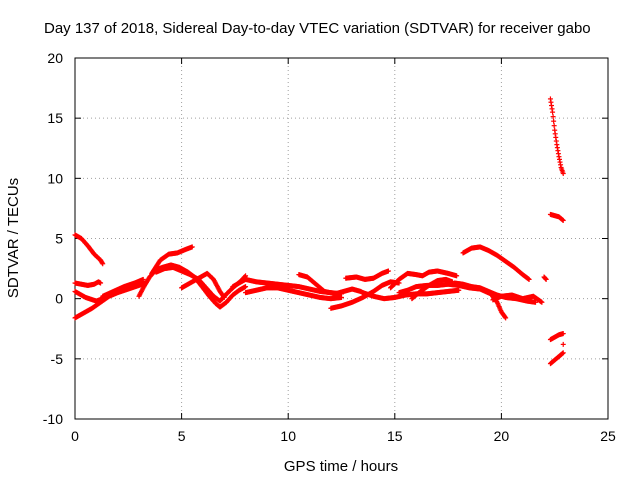 Image resolution: width=640 pixels, height=480 pixels. I want to click on y-tick-label: 10, so click(55, 178).